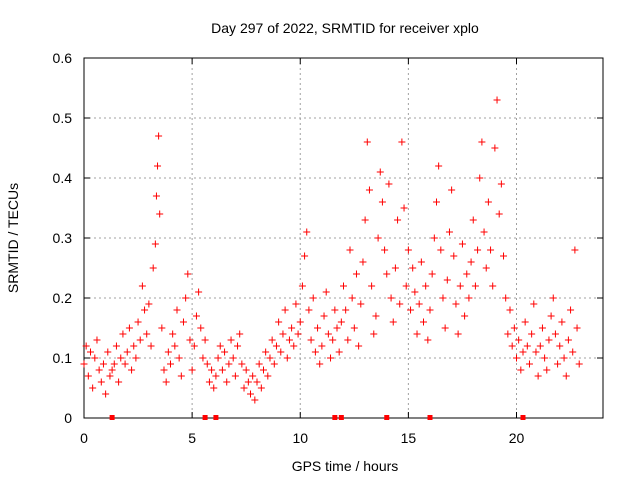 Image resolution: width=640 pixels, height=480 pixels. Describe the element at coordinates (63, 238) in the screenshot. I see `y-tick-label: 0.3` at that location.